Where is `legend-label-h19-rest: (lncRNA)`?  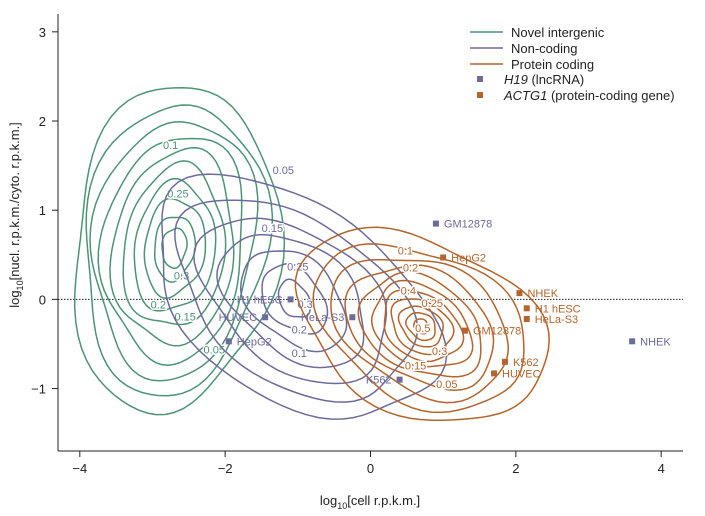 legend-label-h19-rest: (lncRNA) is located at coordinates (556, 79).